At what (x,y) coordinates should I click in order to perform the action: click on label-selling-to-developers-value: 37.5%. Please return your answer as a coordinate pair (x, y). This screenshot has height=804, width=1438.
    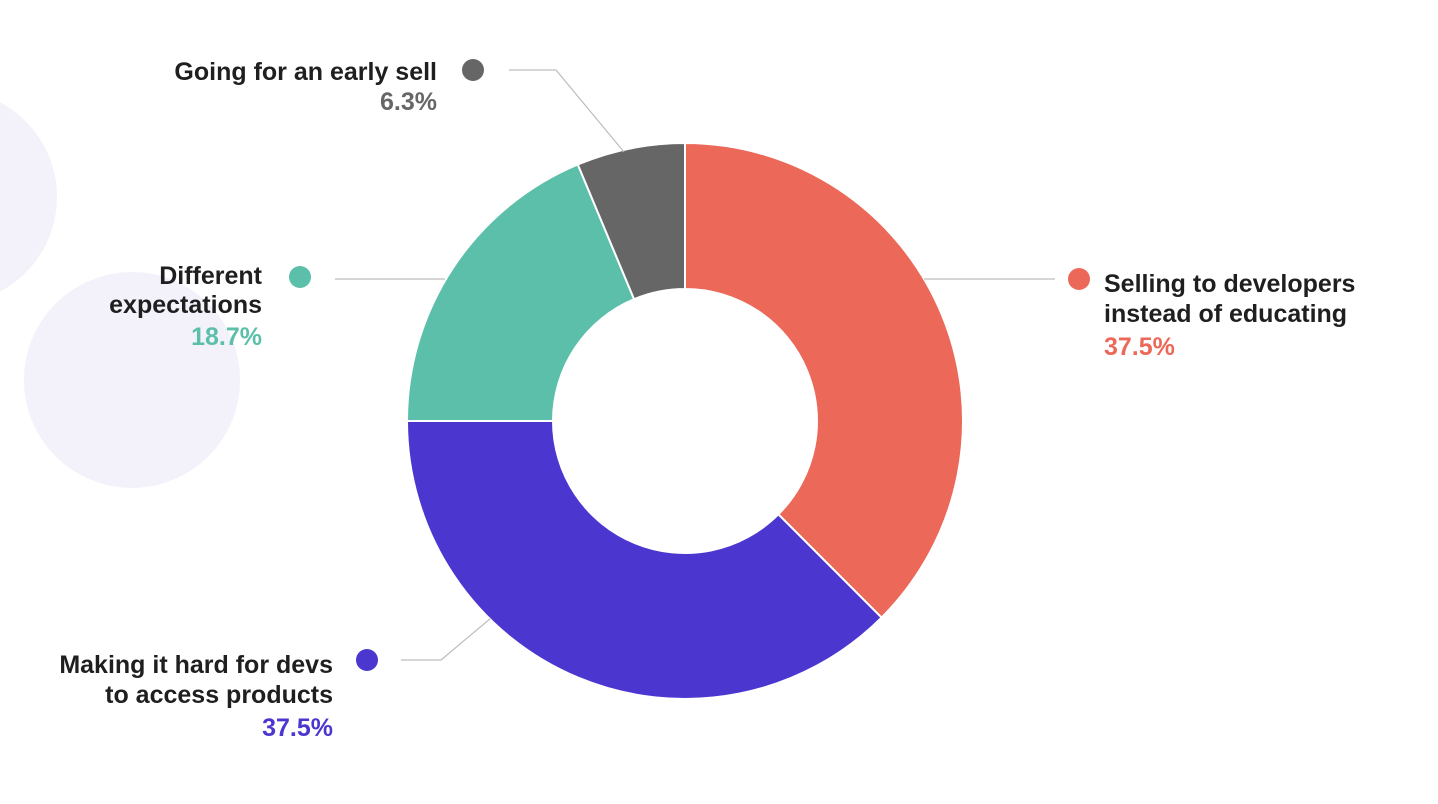
    Looking at the image, I should click on (1139, 347).